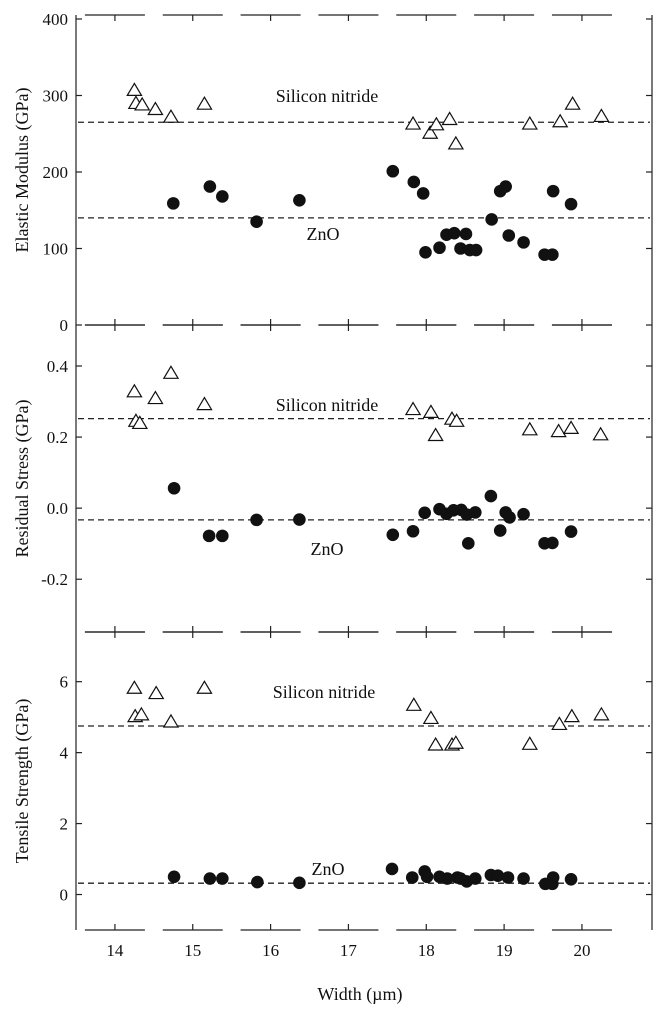 The image size is (655, 1012). Describe the element at coordinates (22, 781) in the screenshot. I see `y-axis-label: Tensile Strength (GPa)` at that location.